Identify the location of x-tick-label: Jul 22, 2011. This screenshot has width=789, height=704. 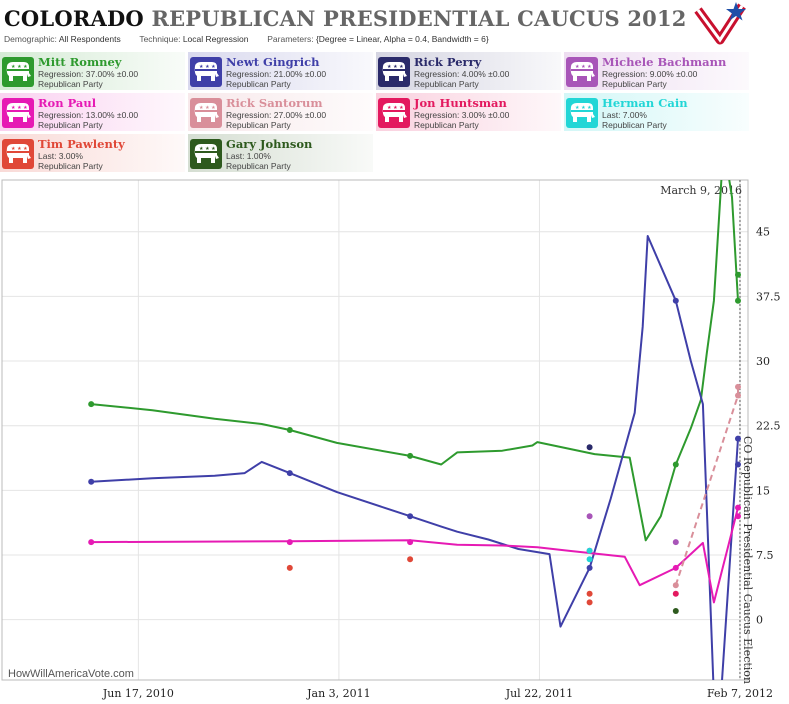
(539, 693).